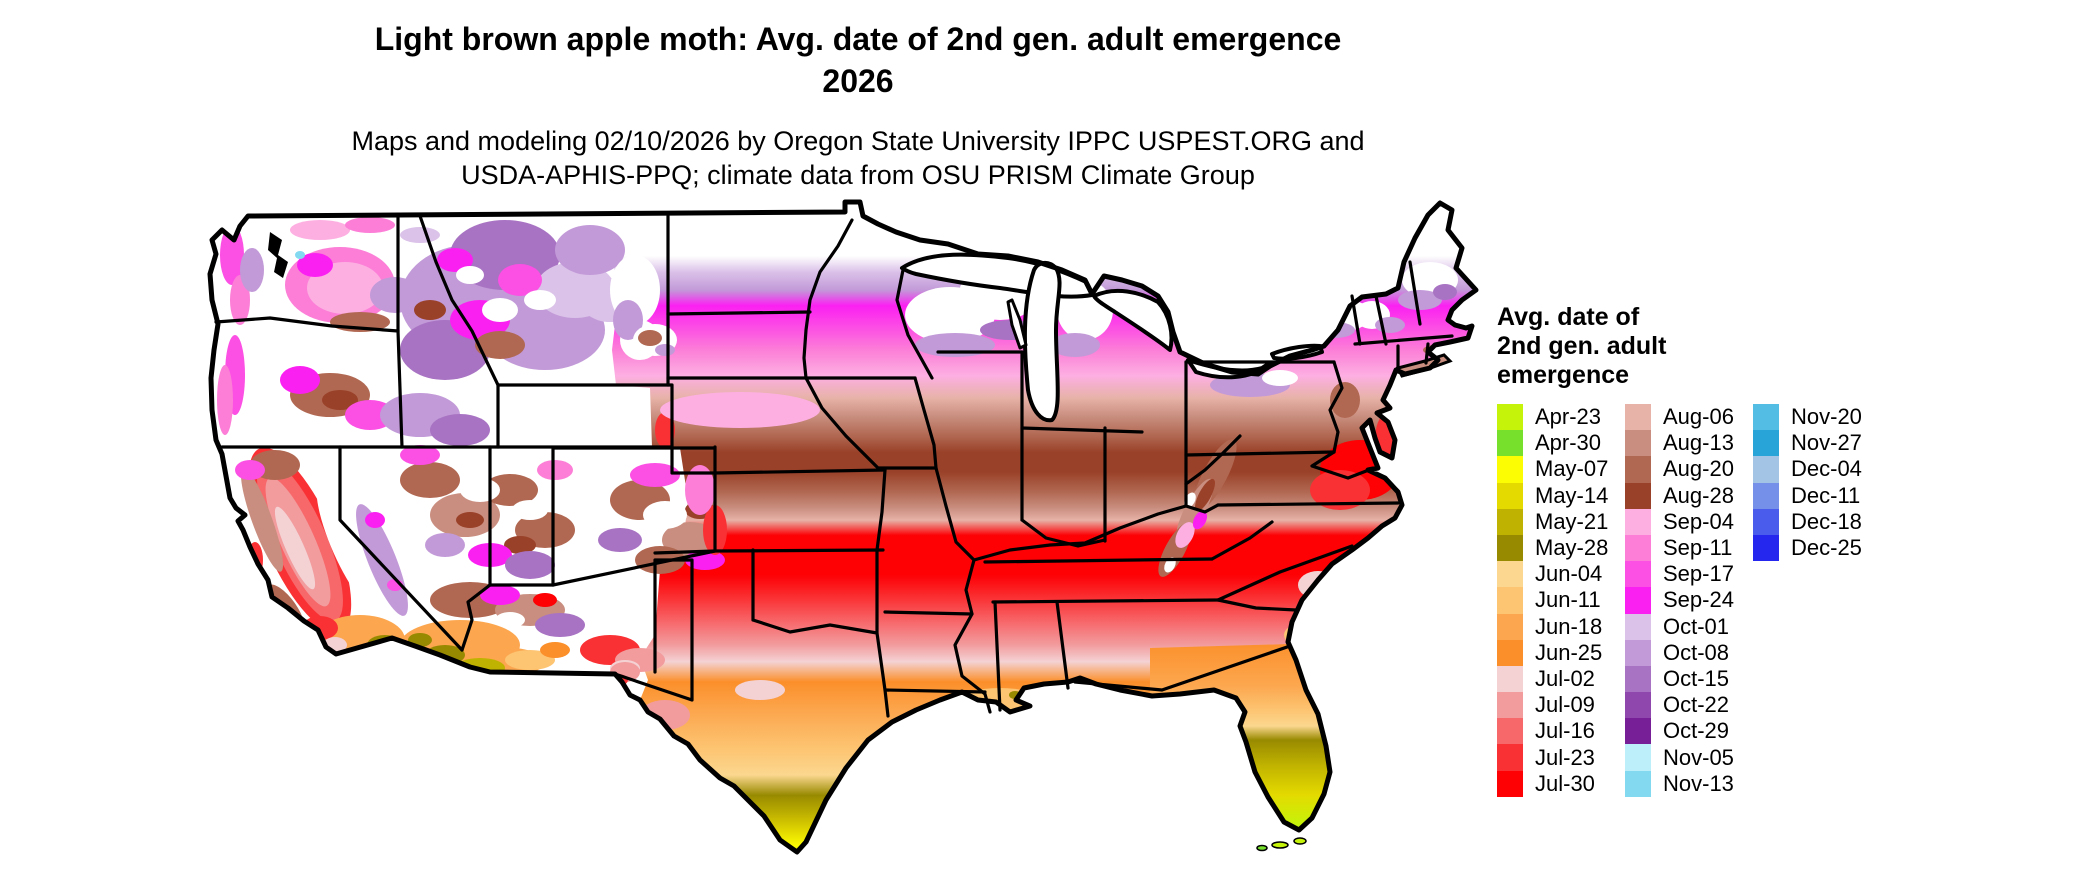  I want to click on legend-label: Oct-01, so click(1696, 626).